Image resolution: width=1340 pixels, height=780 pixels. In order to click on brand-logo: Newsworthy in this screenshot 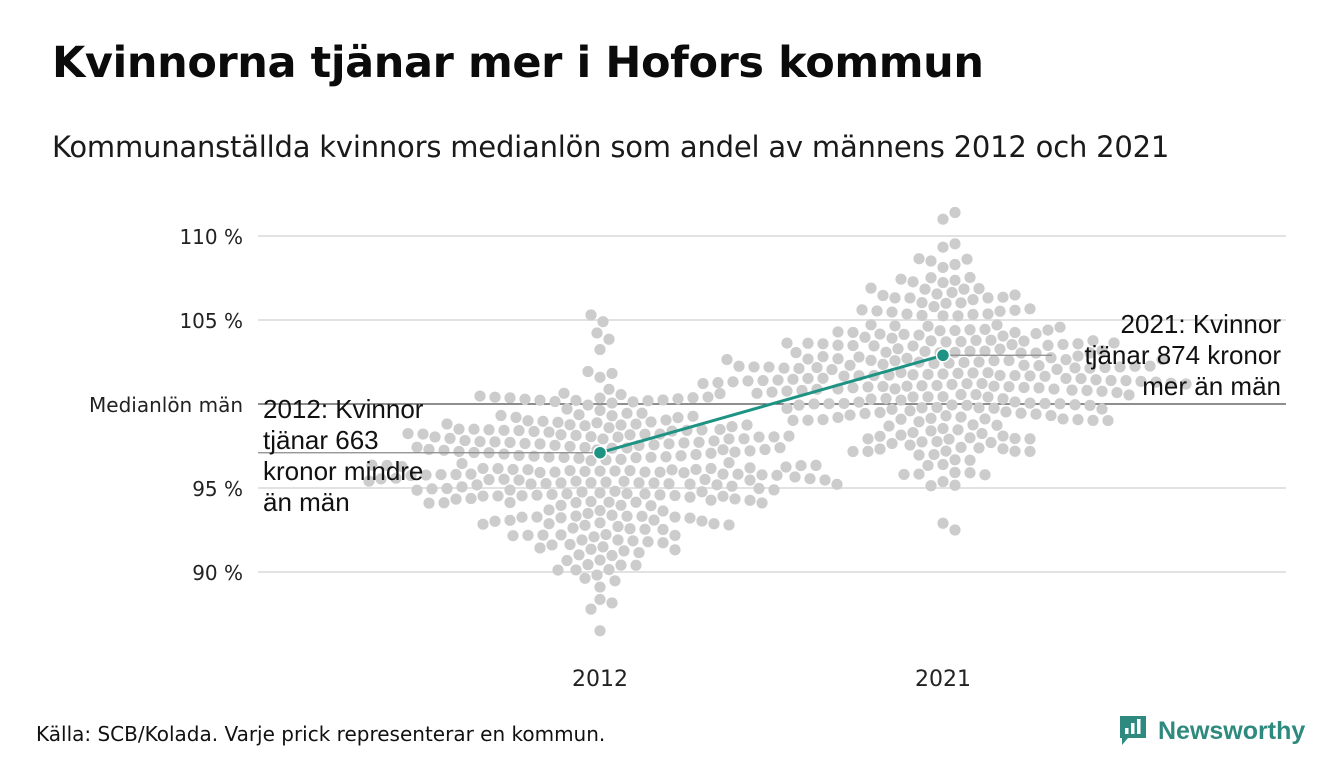, I will do `click(1211, 731)`.